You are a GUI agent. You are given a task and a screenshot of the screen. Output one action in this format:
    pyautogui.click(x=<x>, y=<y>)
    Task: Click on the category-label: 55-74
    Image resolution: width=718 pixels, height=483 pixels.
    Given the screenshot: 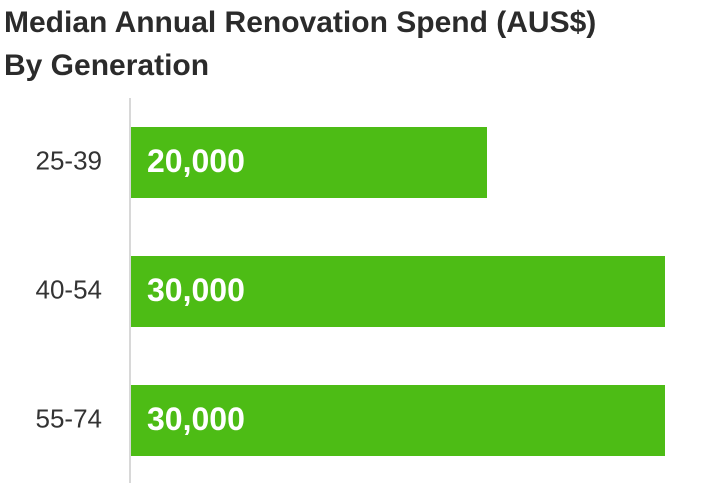 What is the action you would take?
    pyautogui.click(x=69, y=418)
    